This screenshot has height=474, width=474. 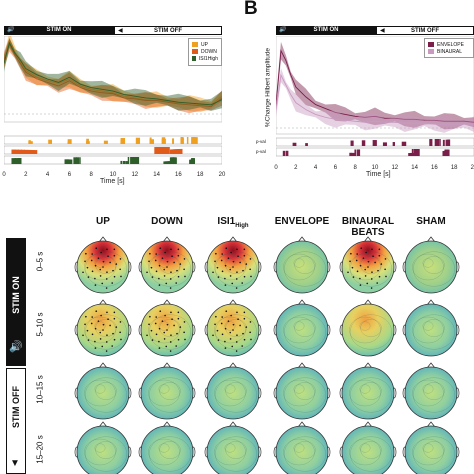 What do you see at coordinates (326, 30) in the screenshot?
I see `panel-b-stim-on: 🔊 STIM ON` at bounding box center [326, 30].